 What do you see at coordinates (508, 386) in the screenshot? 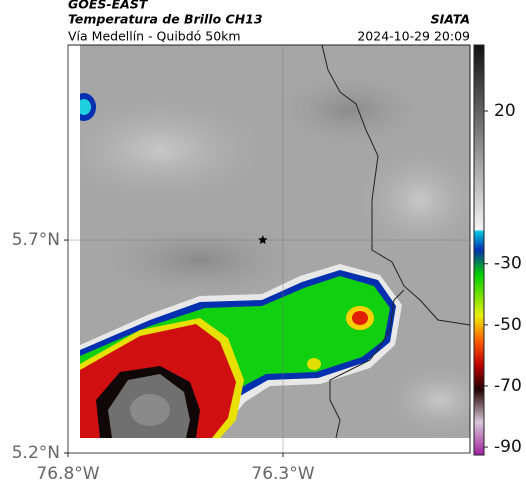
I see `colorbar-tick-label: -70` at bounding box center [508, 386].